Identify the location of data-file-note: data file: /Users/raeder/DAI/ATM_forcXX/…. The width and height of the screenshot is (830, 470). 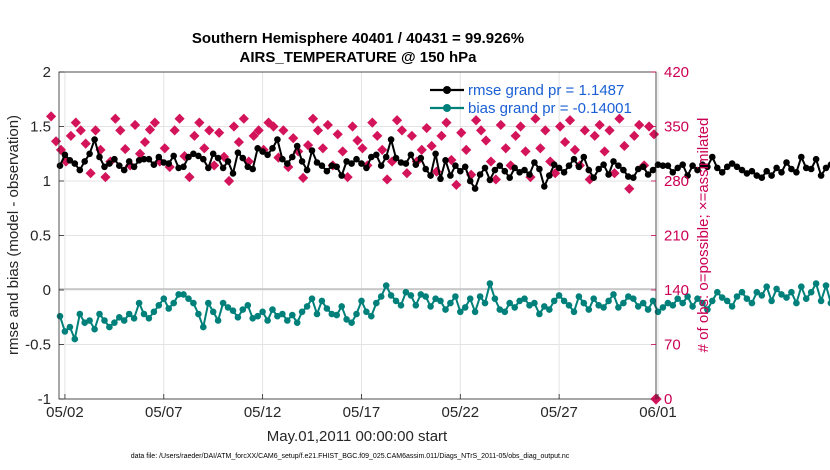
(350, 456).